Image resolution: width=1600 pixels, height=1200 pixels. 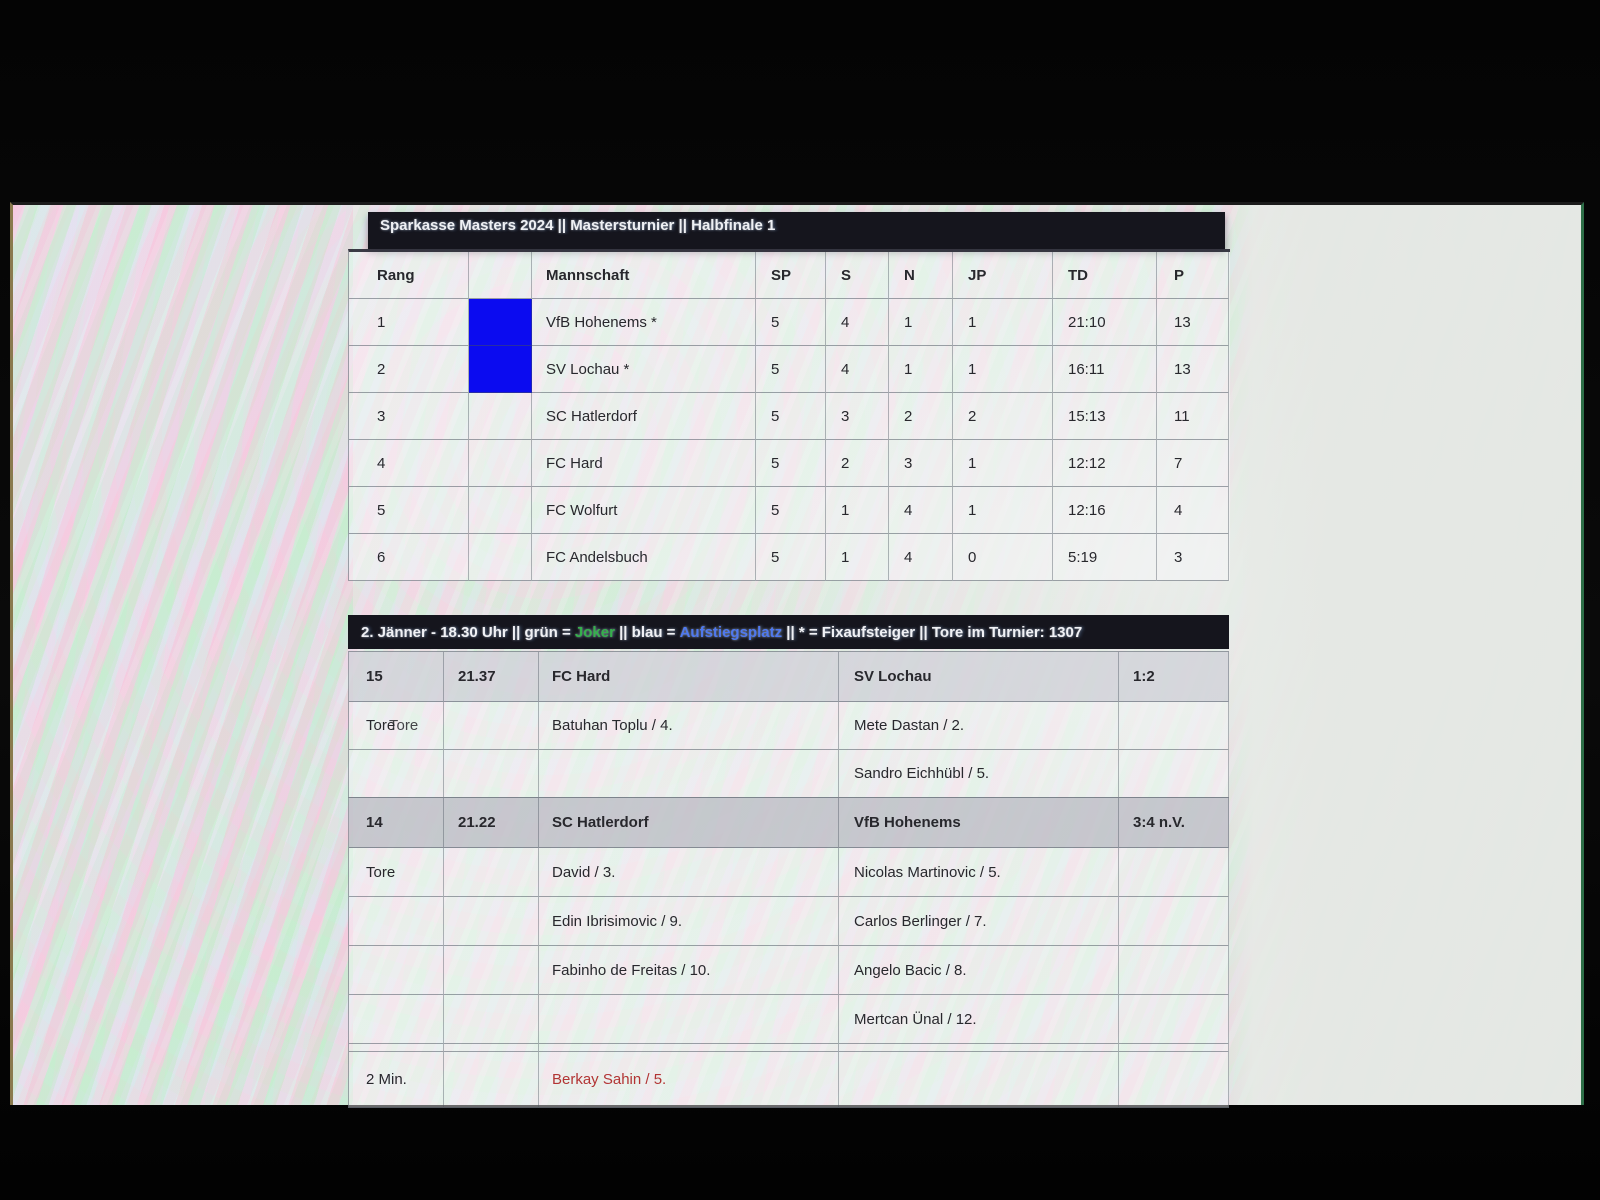 What do you see at coordinates (1105, 463) in the screenshot?
I see `standings-cell-td: 12:12` at bounding box center [1105, 463].